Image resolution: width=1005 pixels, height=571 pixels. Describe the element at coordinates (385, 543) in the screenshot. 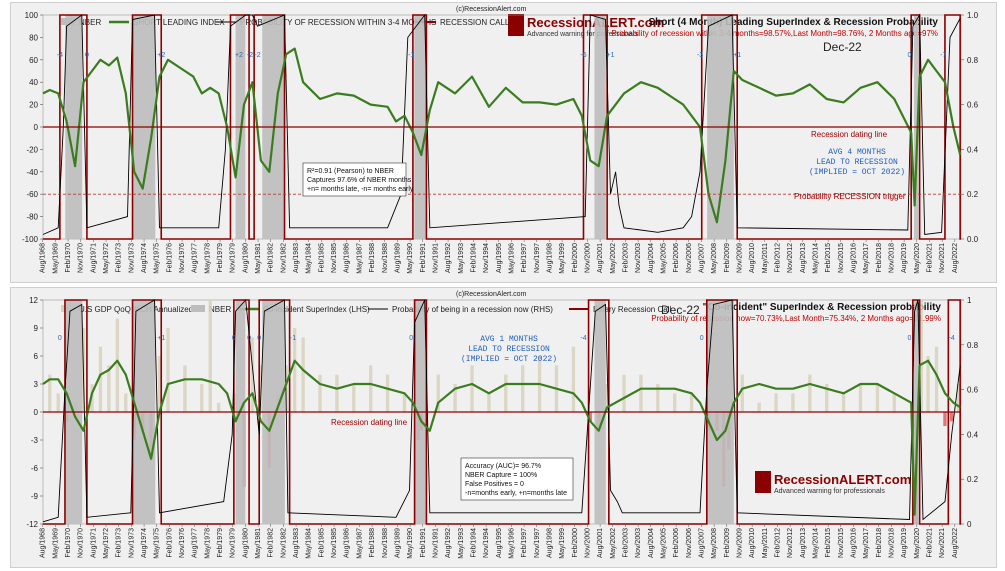

I see `bot-xtick-label: Nov/1988` at that location.